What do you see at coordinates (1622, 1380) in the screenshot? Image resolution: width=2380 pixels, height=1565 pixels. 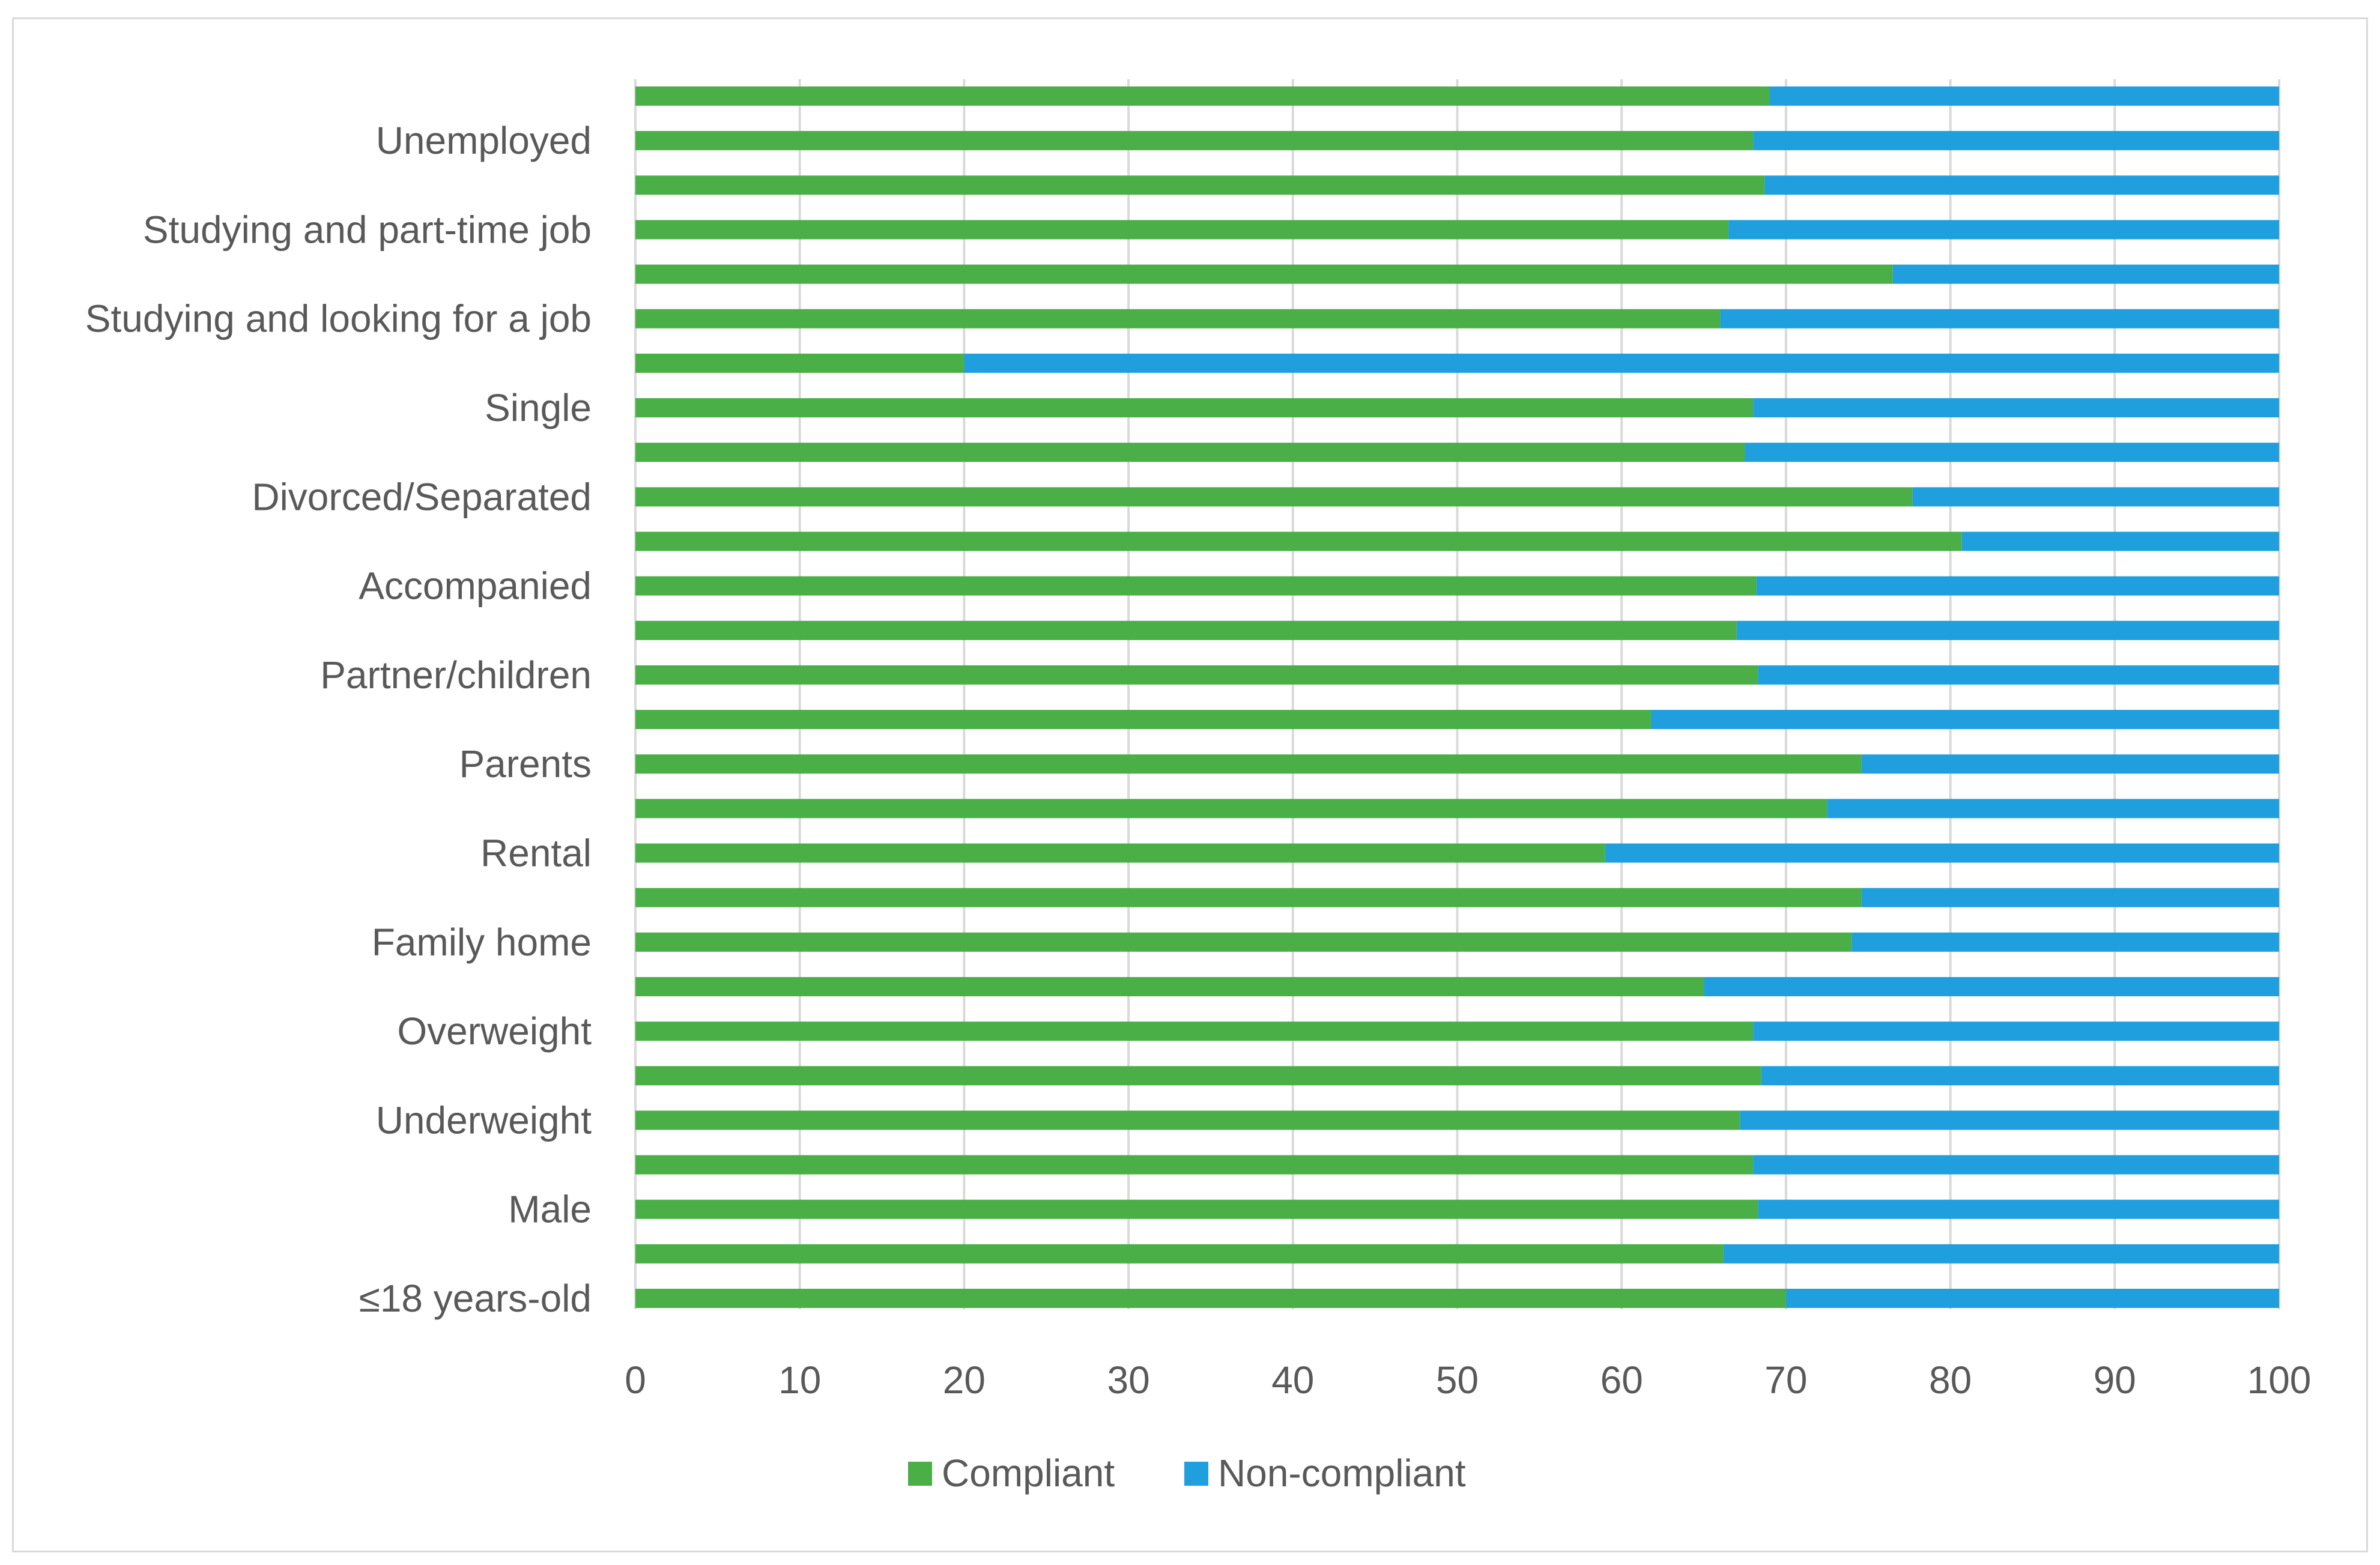 I see `x-tick-label: 60` at bounding box center [1622, 1380].